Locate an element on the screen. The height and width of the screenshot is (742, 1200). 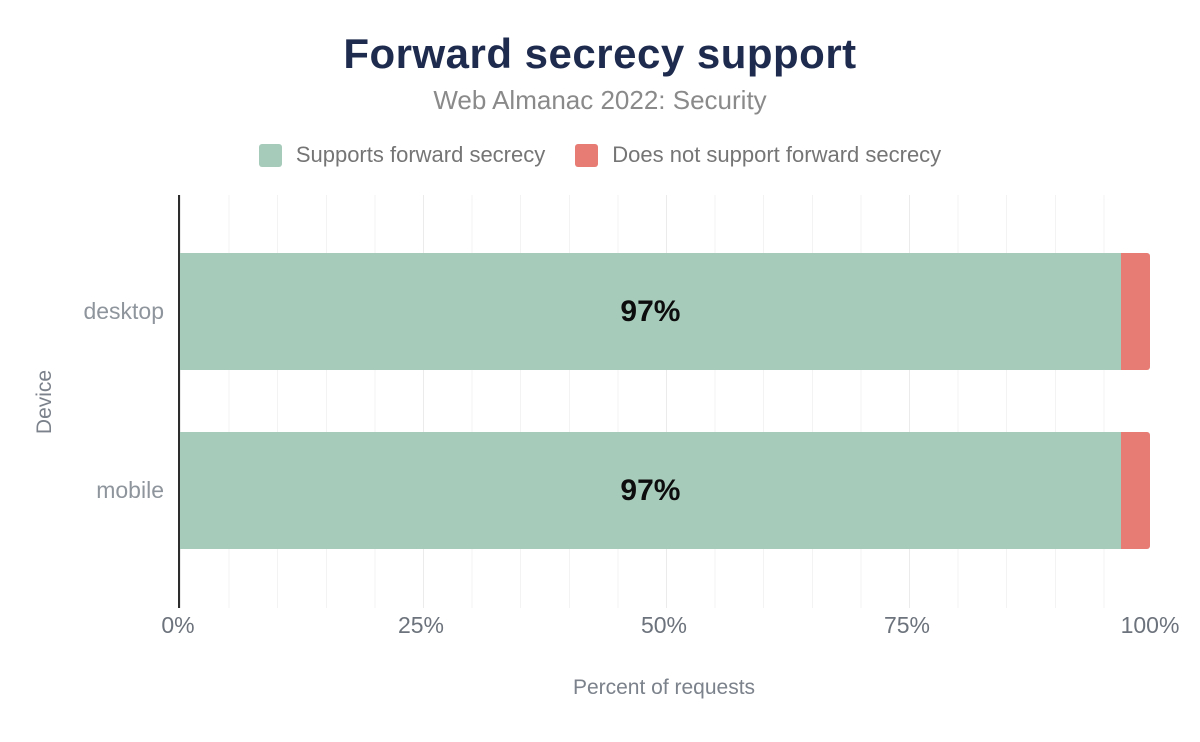
legend-label-supports: Supports forward secrecy is located at coordinates (420, 154).